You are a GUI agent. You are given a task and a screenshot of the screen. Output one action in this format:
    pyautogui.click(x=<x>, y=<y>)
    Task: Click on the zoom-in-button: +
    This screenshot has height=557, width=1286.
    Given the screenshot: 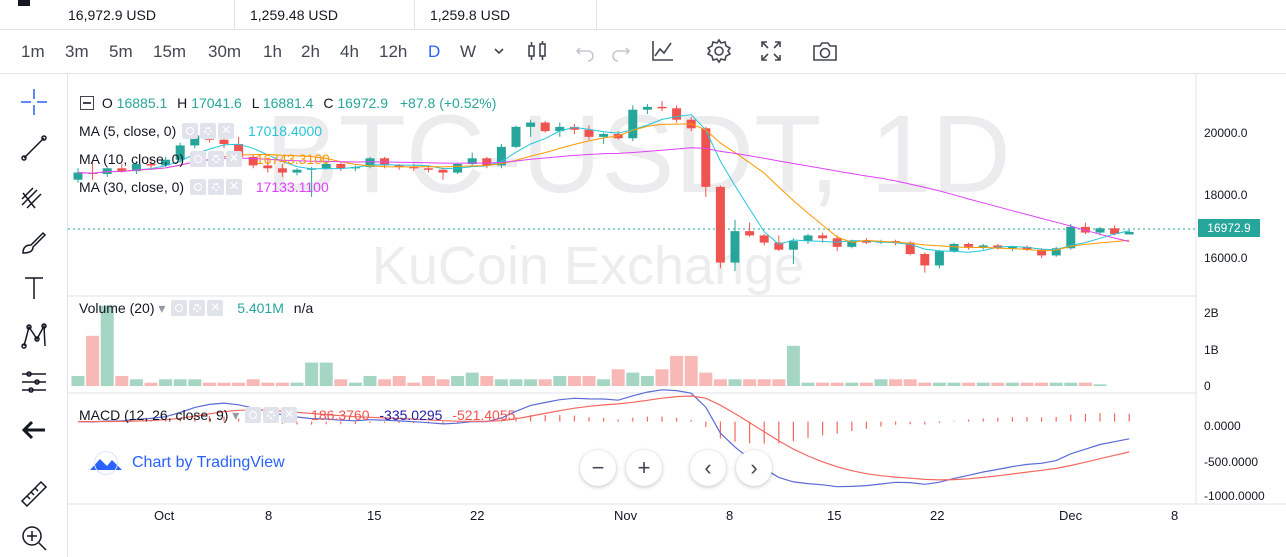 What is the action you would take?
    pyautogui.click(x=644, y=468)
    